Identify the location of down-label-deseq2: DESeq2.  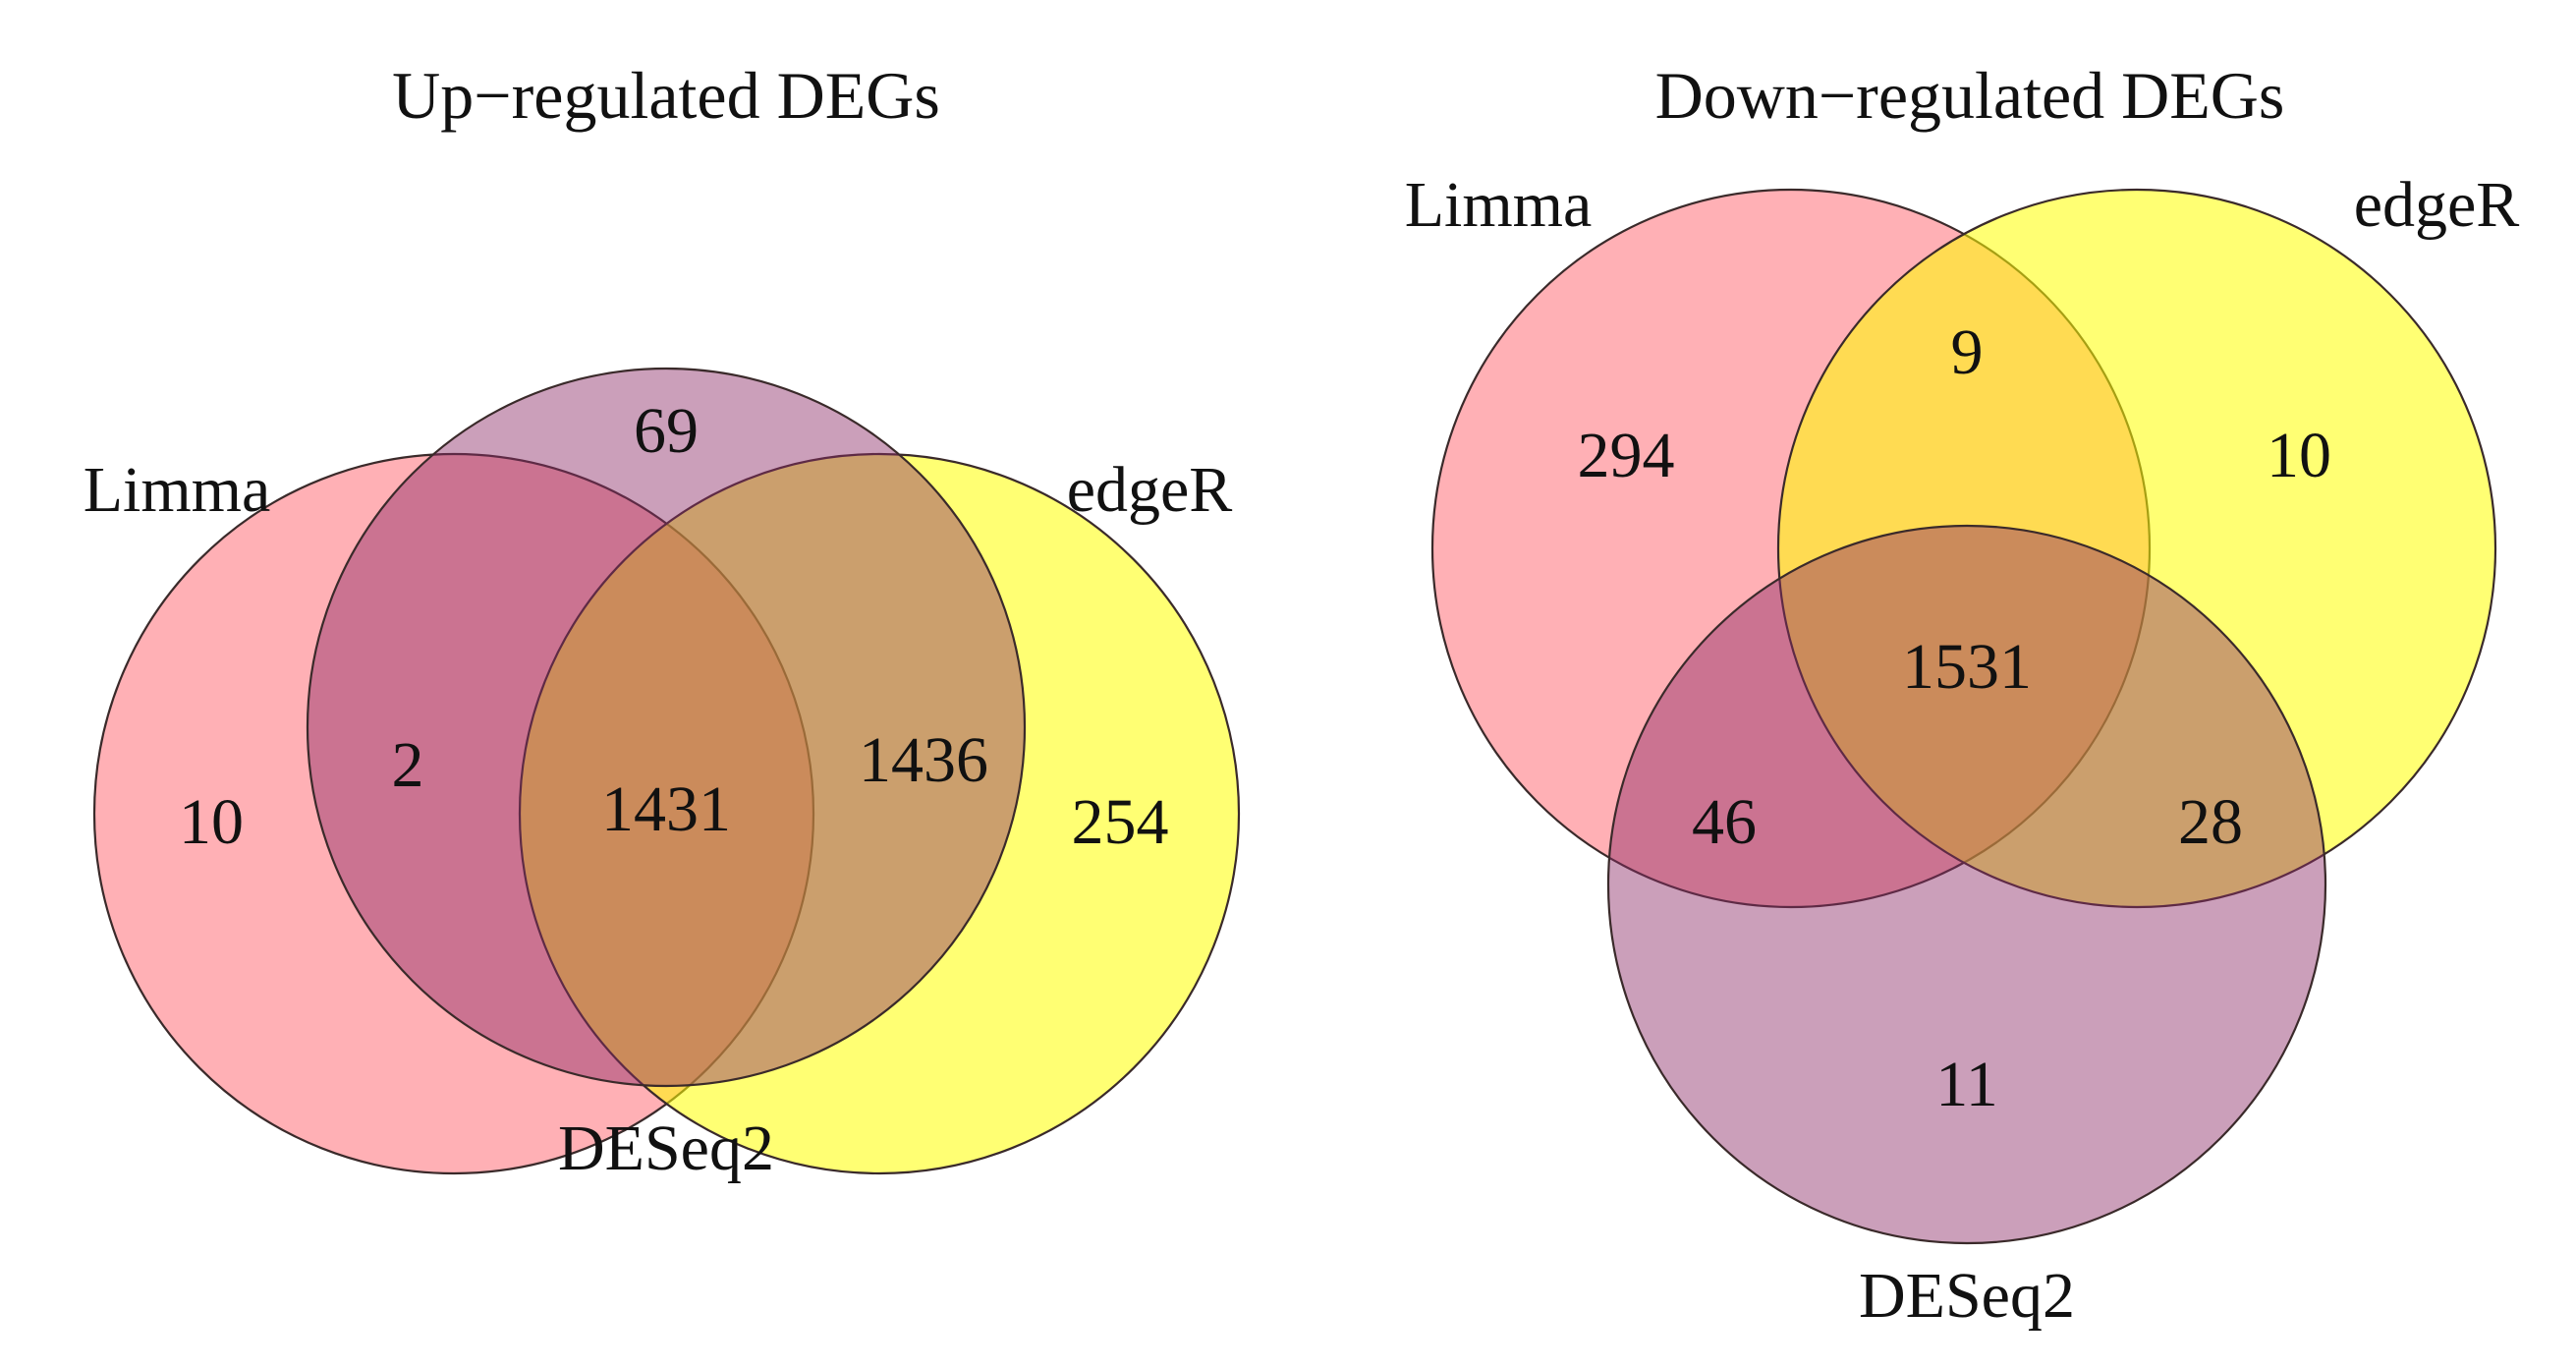
(1967, 1296).